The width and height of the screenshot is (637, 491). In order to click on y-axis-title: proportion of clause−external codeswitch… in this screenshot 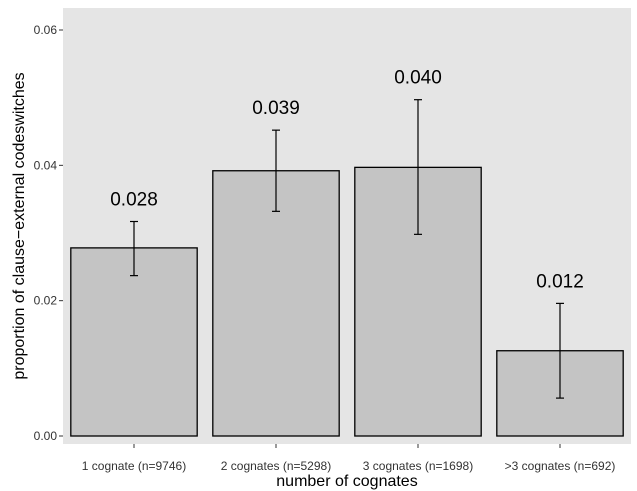, I will do `click(19, 225)`.